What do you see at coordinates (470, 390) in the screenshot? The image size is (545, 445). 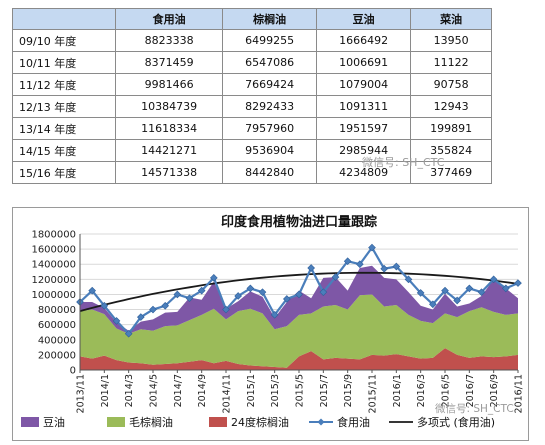 I see `x-tick-label: 2016/7` at bounding box center [470, 390].